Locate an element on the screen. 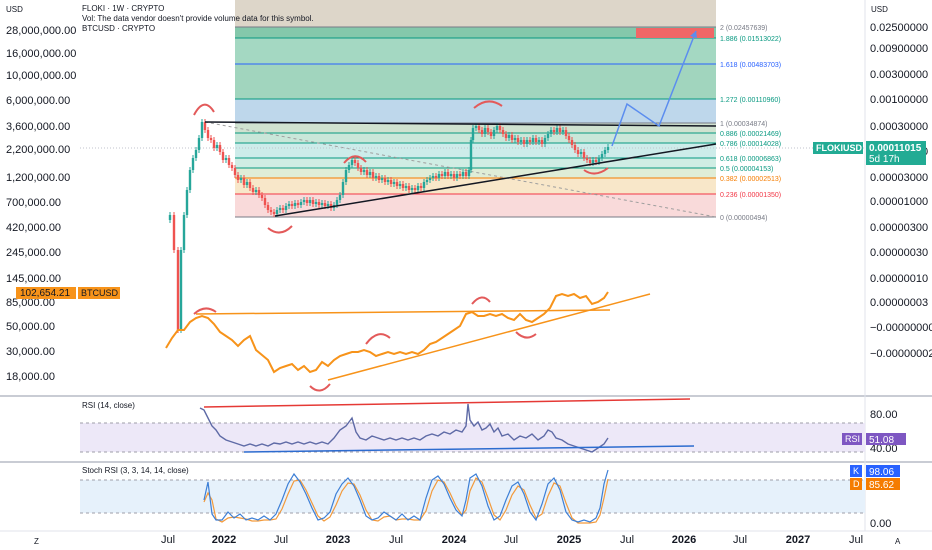  right-tick-label: 0.00300000 is located at coordinates (899, 75).